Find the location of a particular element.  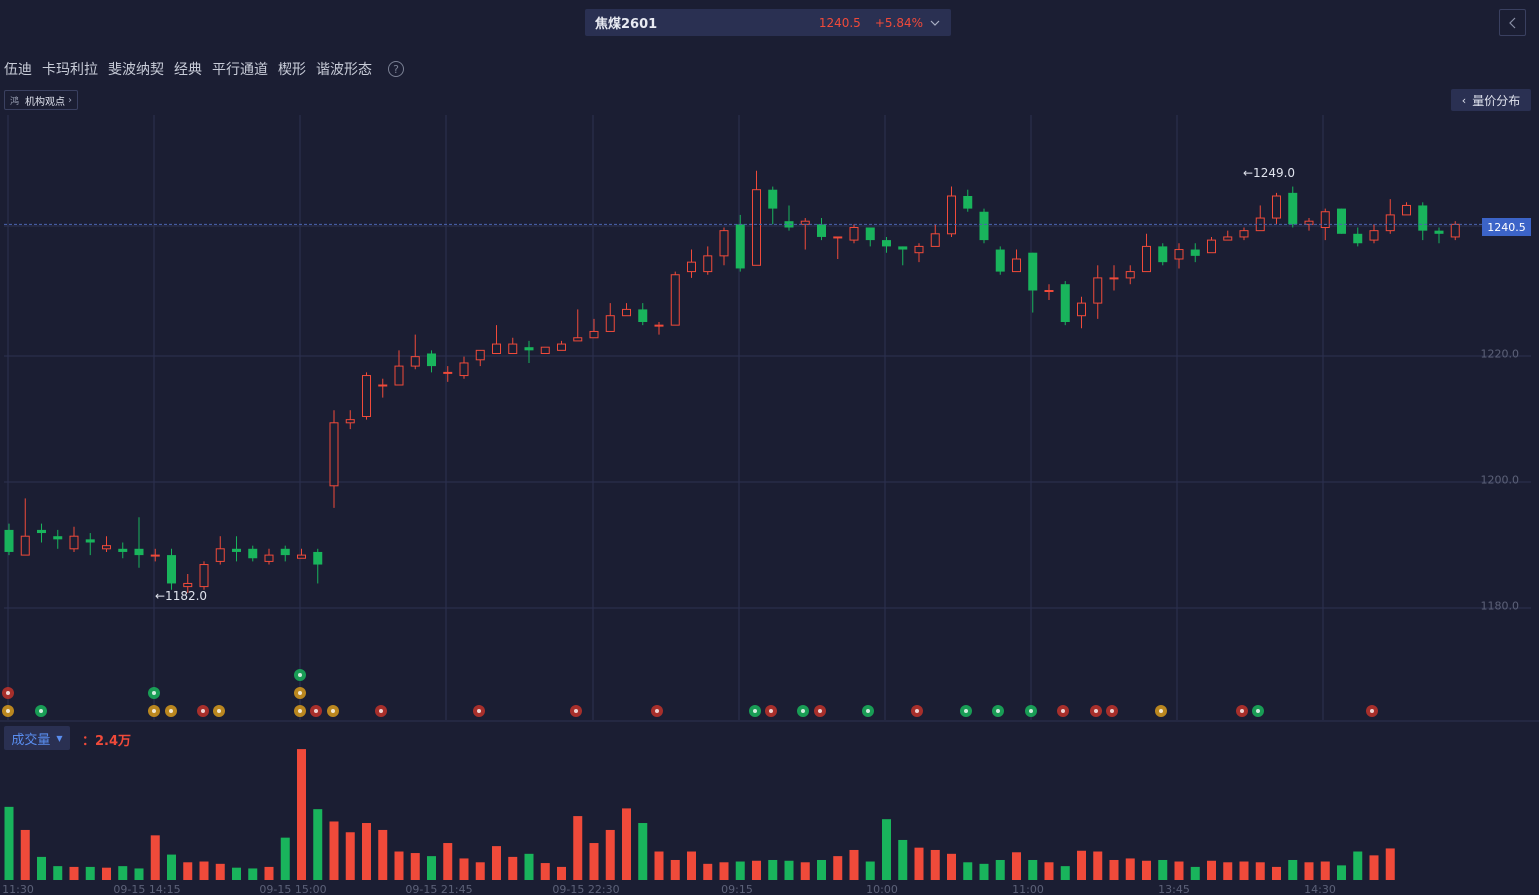

volume-indicator-selector: 成交量 ▼ is located at coordinates (37, 738).